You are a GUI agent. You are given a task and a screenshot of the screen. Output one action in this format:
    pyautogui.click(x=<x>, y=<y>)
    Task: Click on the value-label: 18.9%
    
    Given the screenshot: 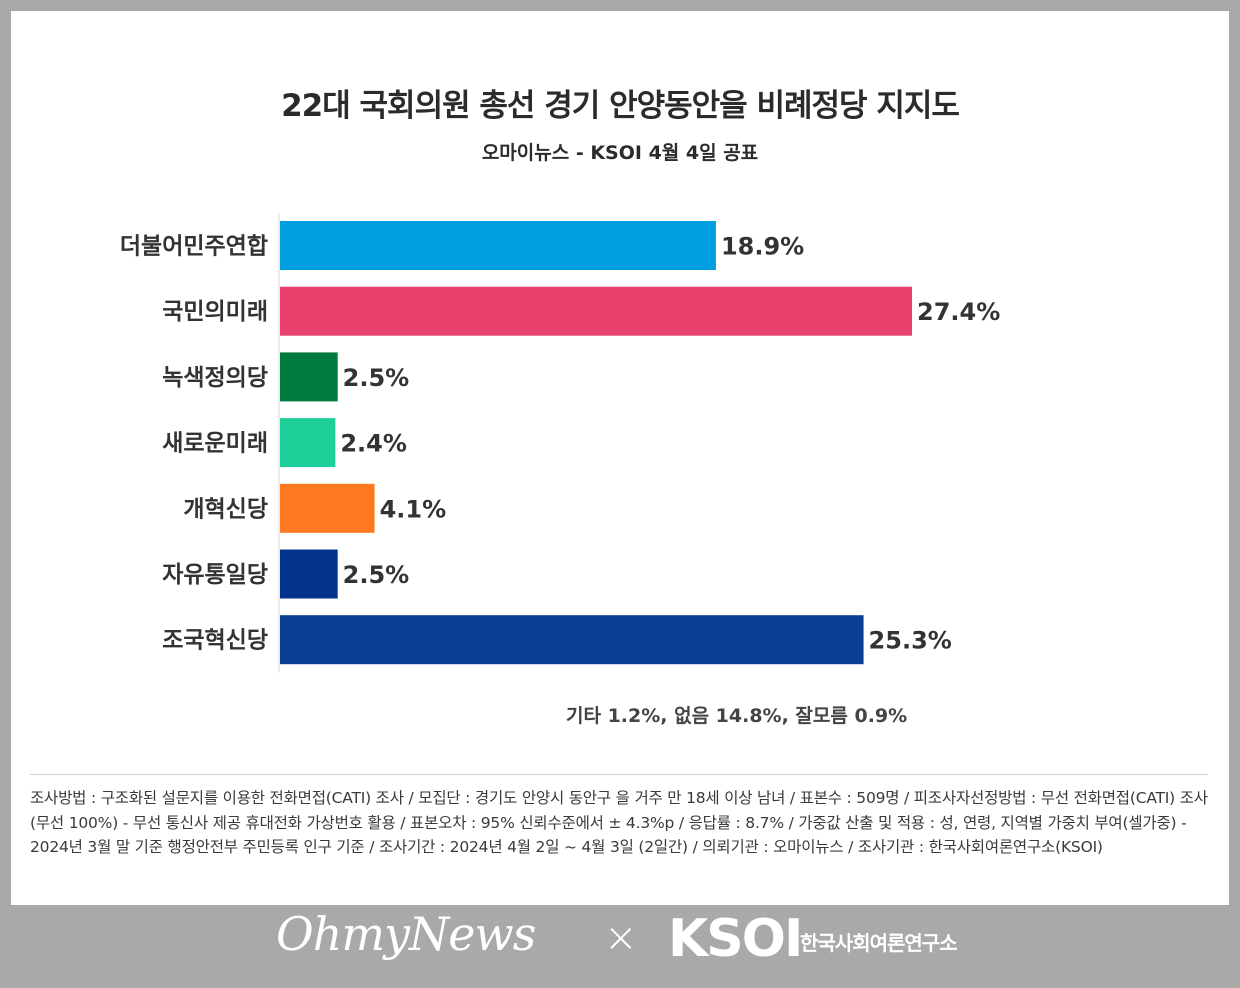 What is the action you would take?
    pyautogui.click(x=762, y=247)
    